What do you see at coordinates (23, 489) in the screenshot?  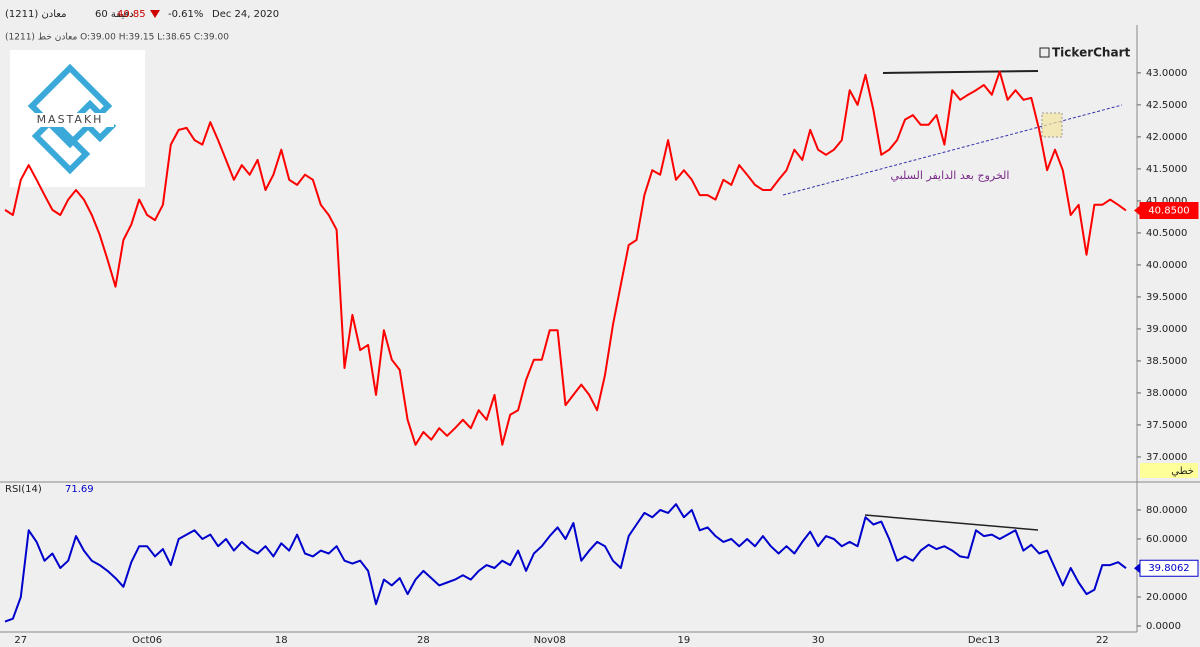 I see `rsi-label: RSI(14)` at bounding box center [23, 489].